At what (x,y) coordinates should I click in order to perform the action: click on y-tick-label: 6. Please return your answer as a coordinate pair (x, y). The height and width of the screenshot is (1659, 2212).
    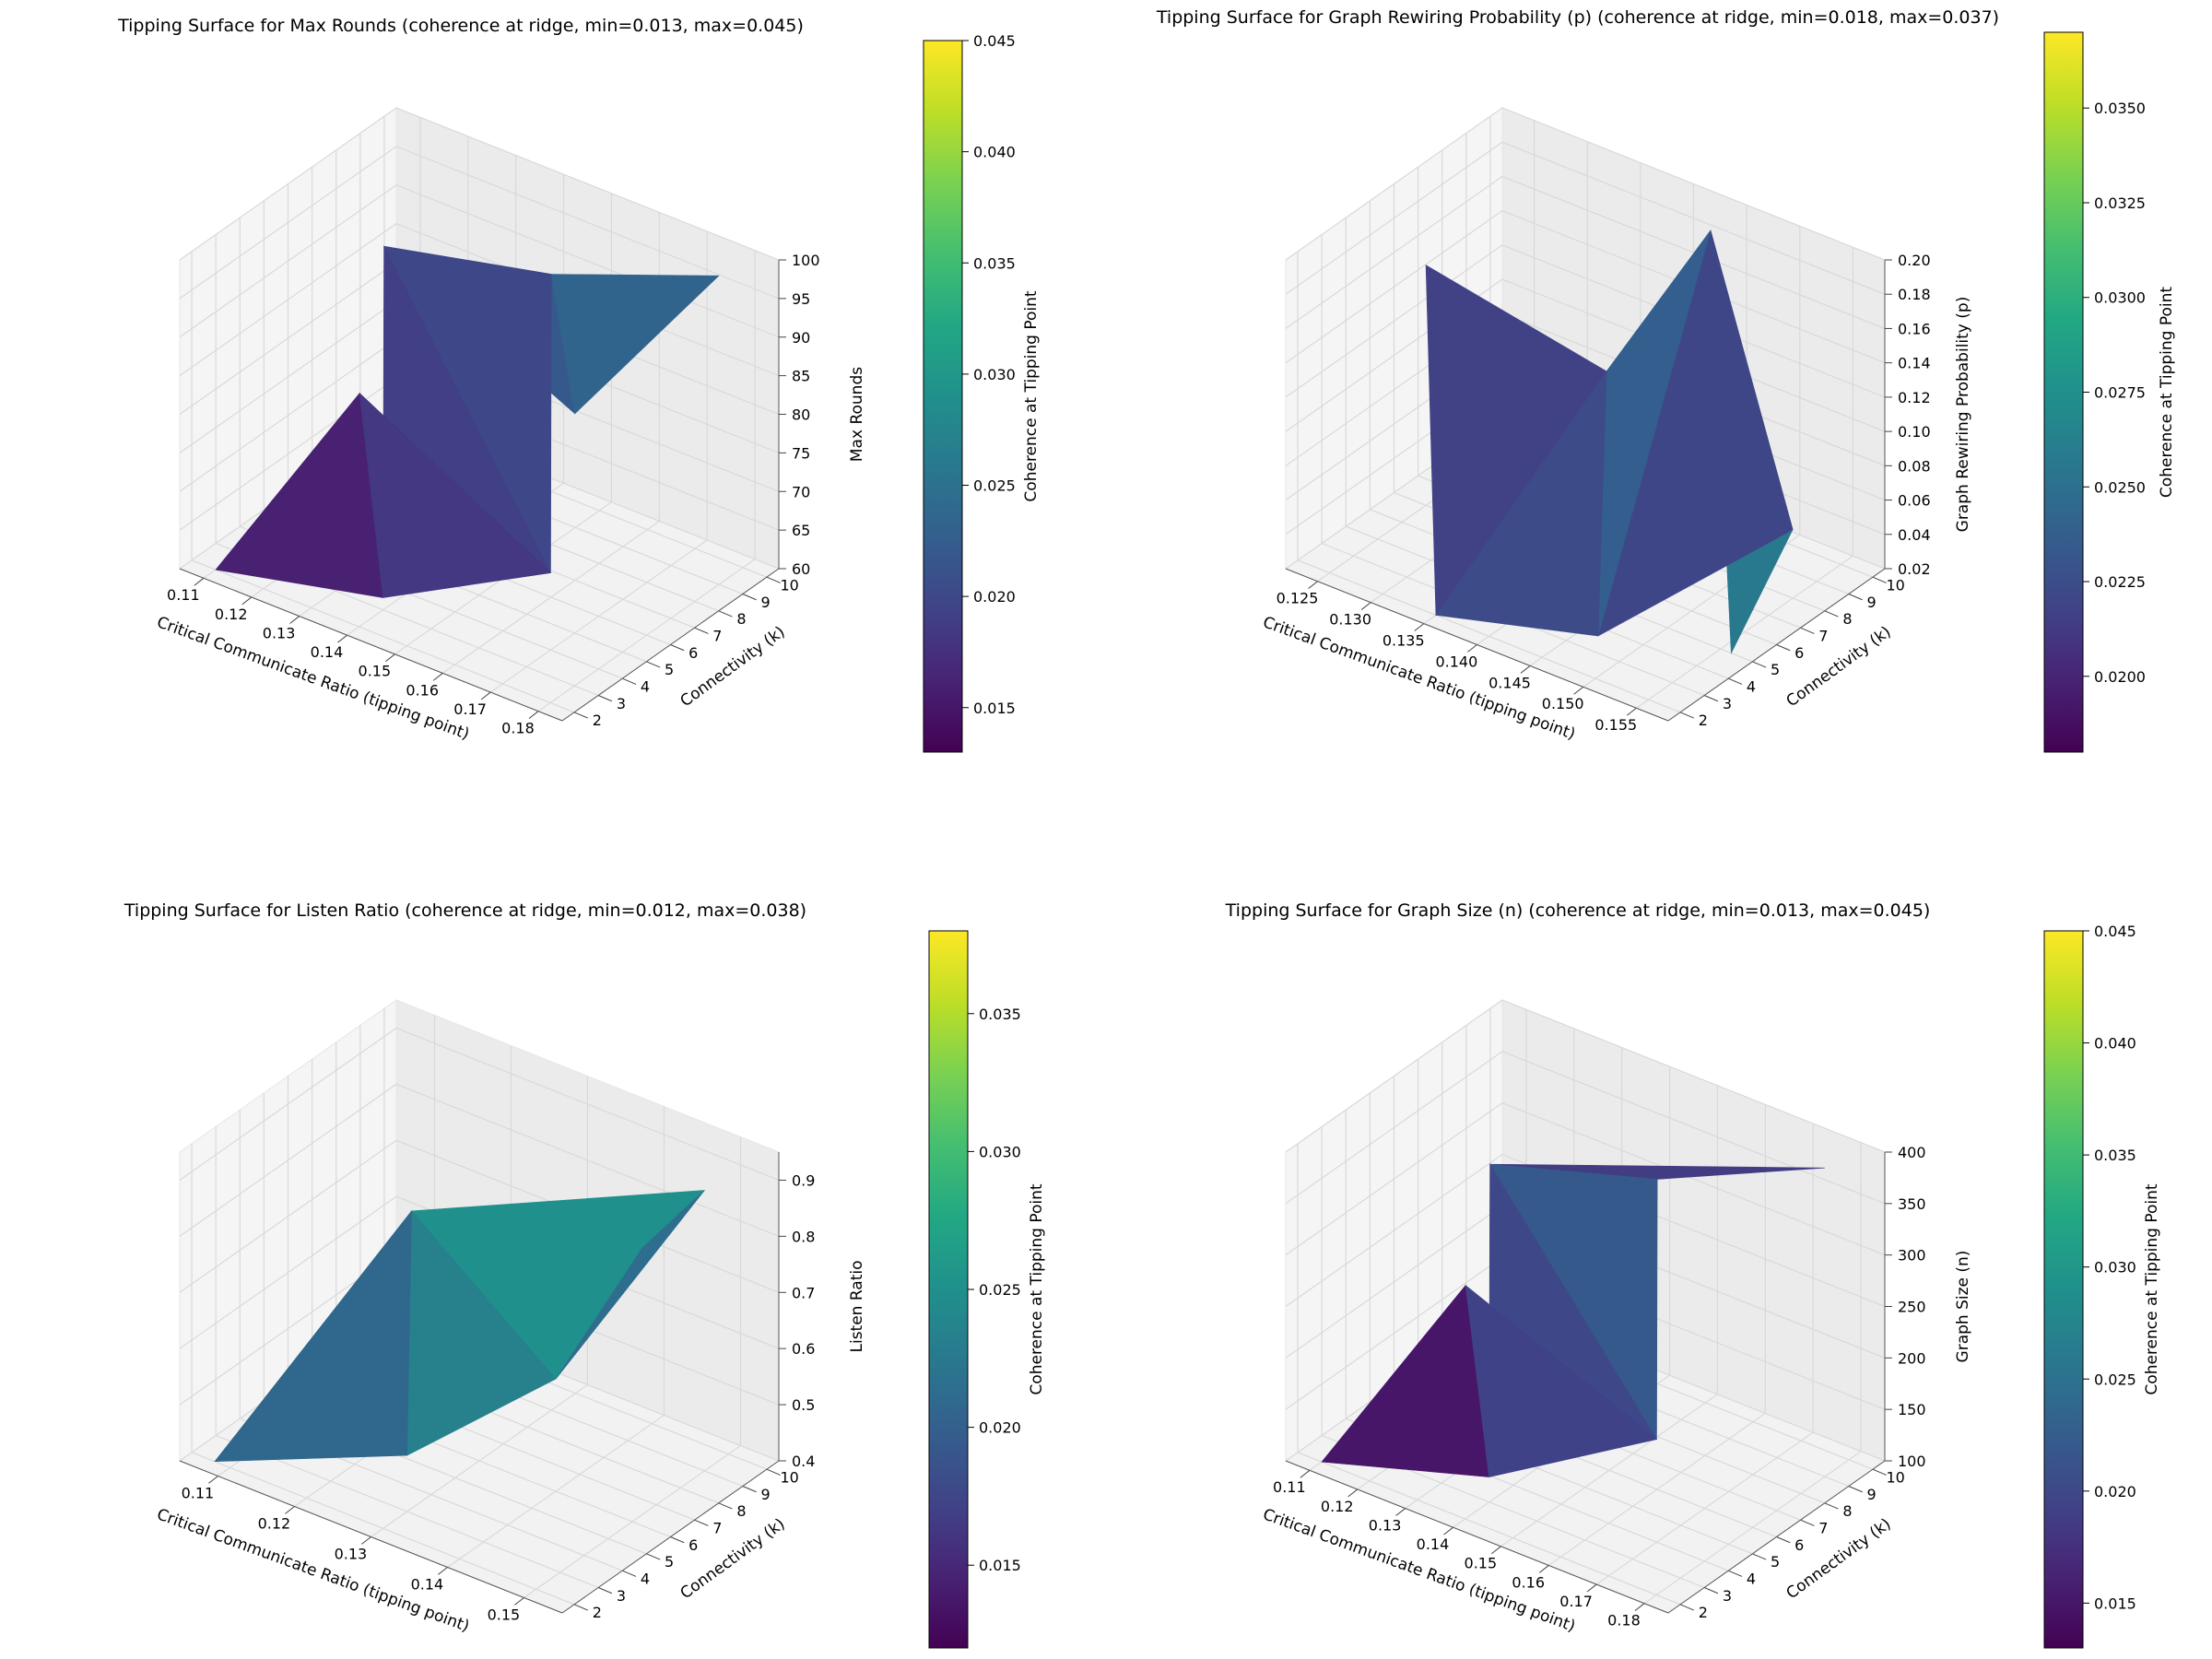
    Looking at the image, I should click on (693, 653).